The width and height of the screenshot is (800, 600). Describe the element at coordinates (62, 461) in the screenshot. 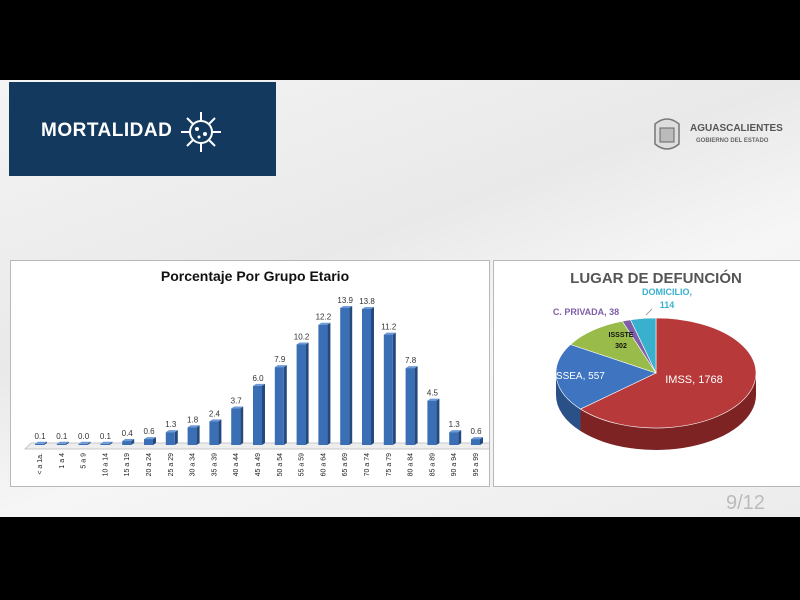

I see `x-tick-label: 1 a 4` at that location.